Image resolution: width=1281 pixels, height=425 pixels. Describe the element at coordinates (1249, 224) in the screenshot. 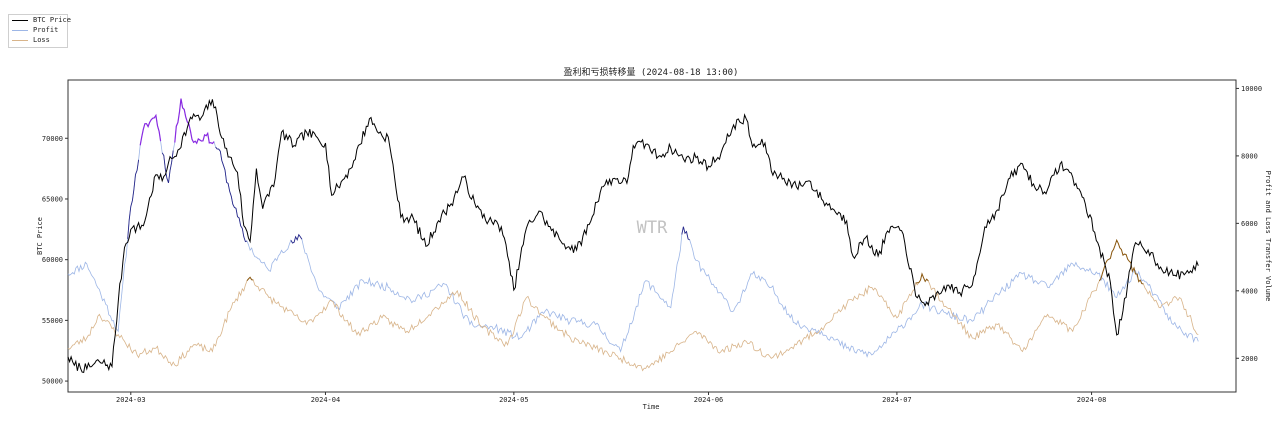

I see `y-right-tick-label: 6000` at that location.